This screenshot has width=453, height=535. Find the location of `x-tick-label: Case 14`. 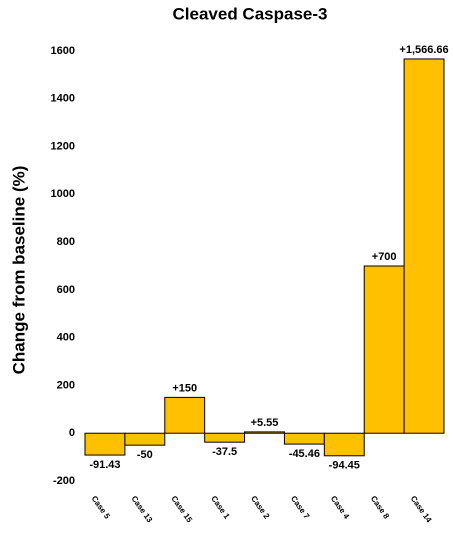

x-tick-label: Case 14 is located at coordinates (421, 509).